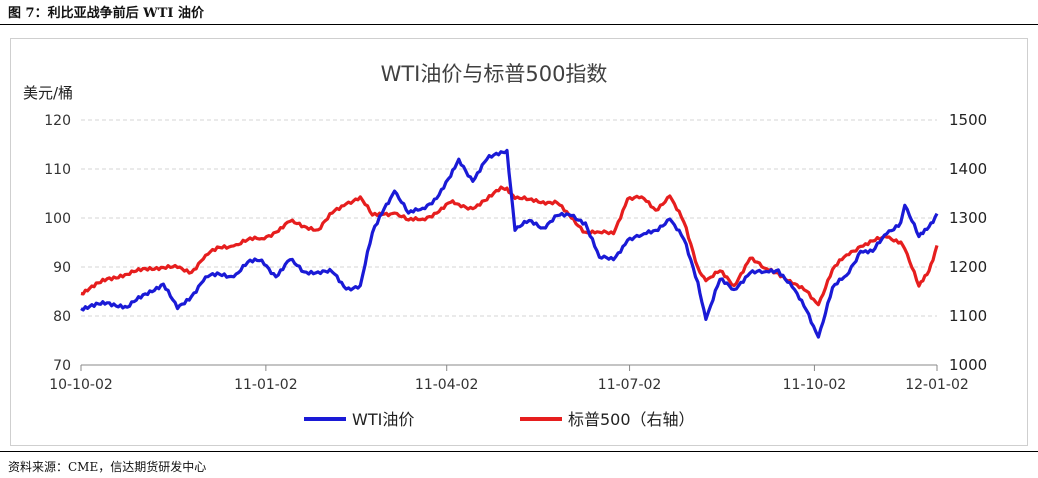  Describe the element at coordinates (519, 451) in the screenshot. I see `bottom-rule` at that location.